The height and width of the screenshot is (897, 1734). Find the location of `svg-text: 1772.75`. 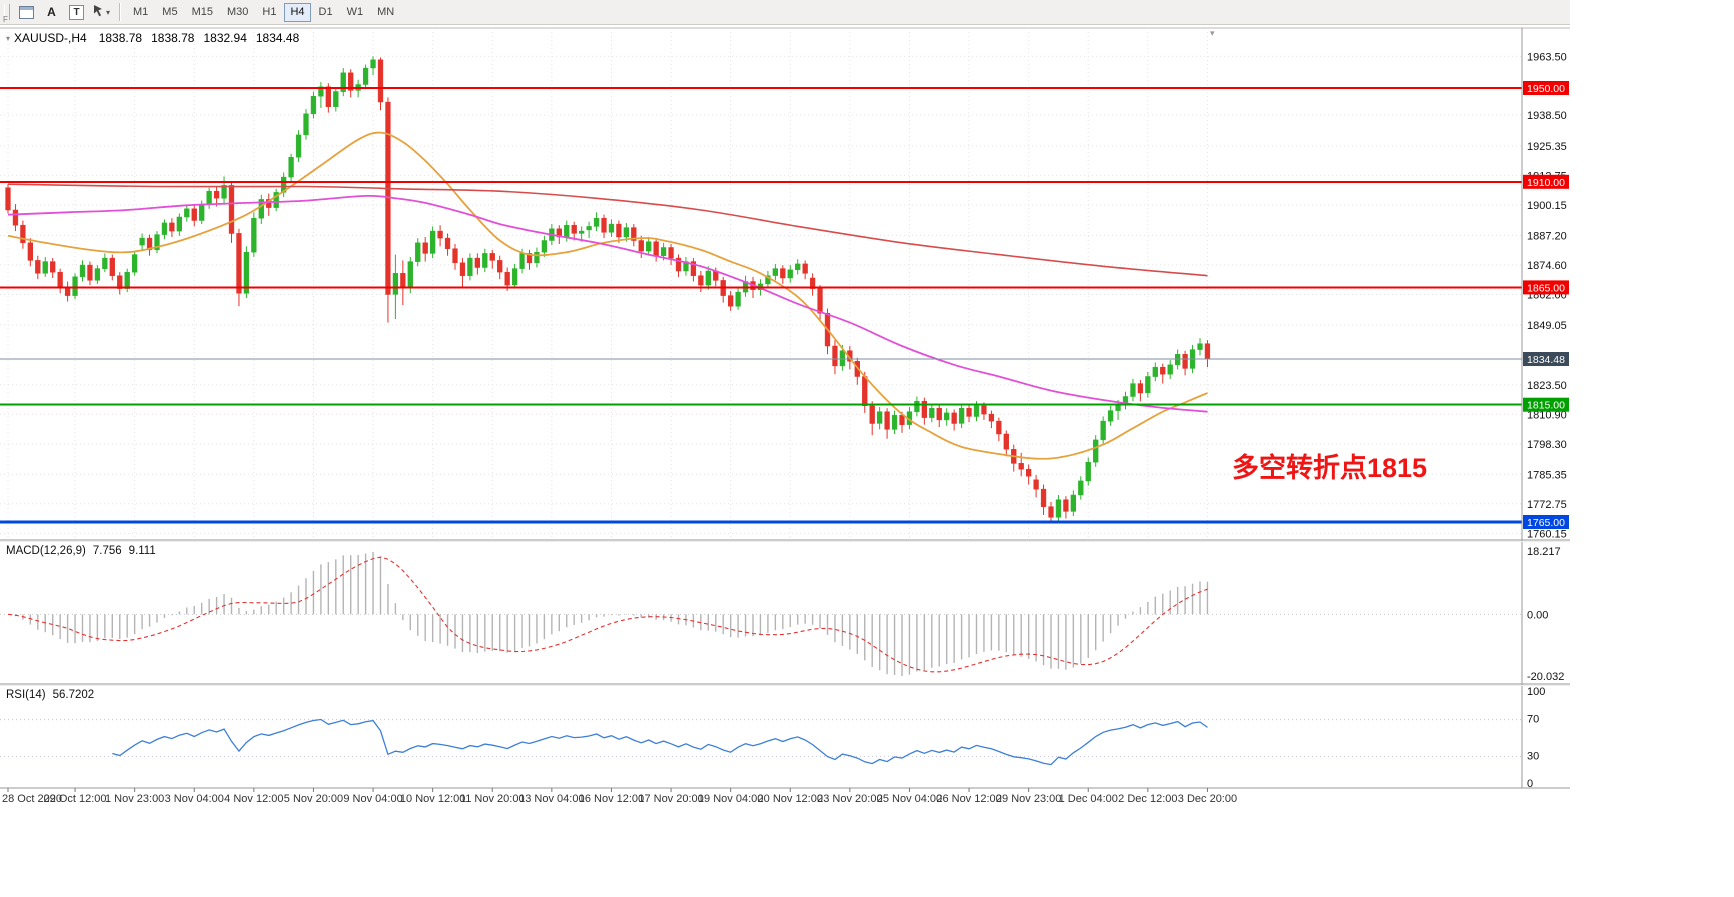

svg-text: 1772.75 is located at coordinates (1547, 505).